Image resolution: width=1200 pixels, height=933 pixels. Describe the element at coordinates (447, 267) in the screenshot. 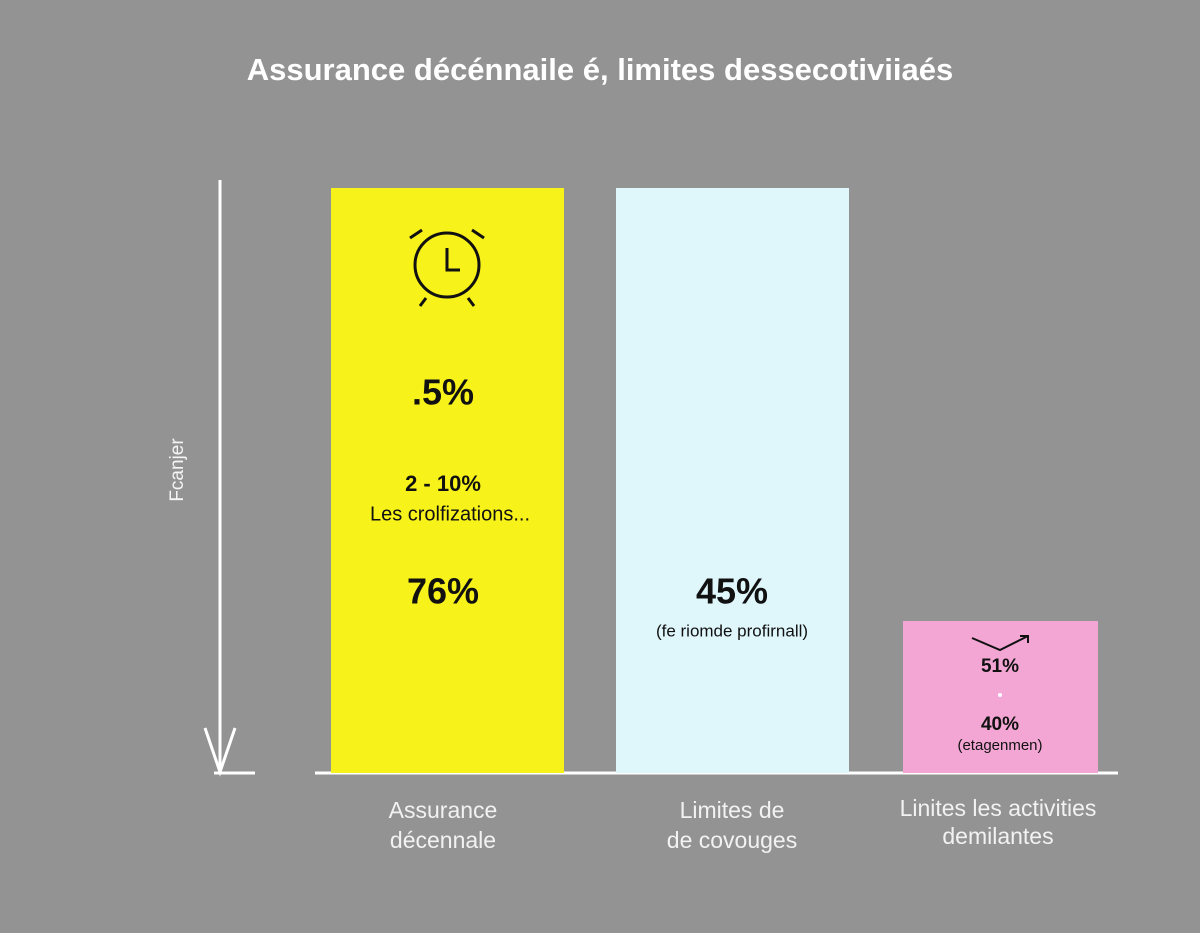

I see `clock-icon` at that location.